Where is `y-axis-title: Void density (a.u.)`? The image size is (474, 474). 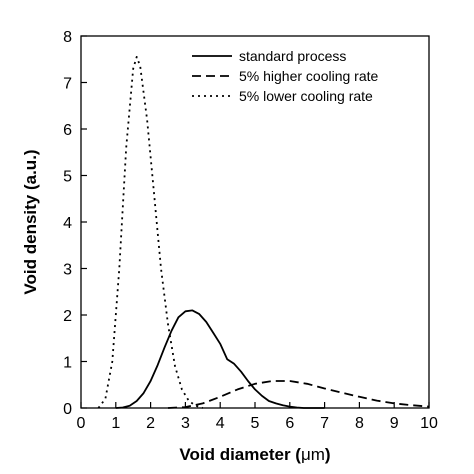
y-axis-title: Void density (a.u.) is located at coordinates (30, 221).